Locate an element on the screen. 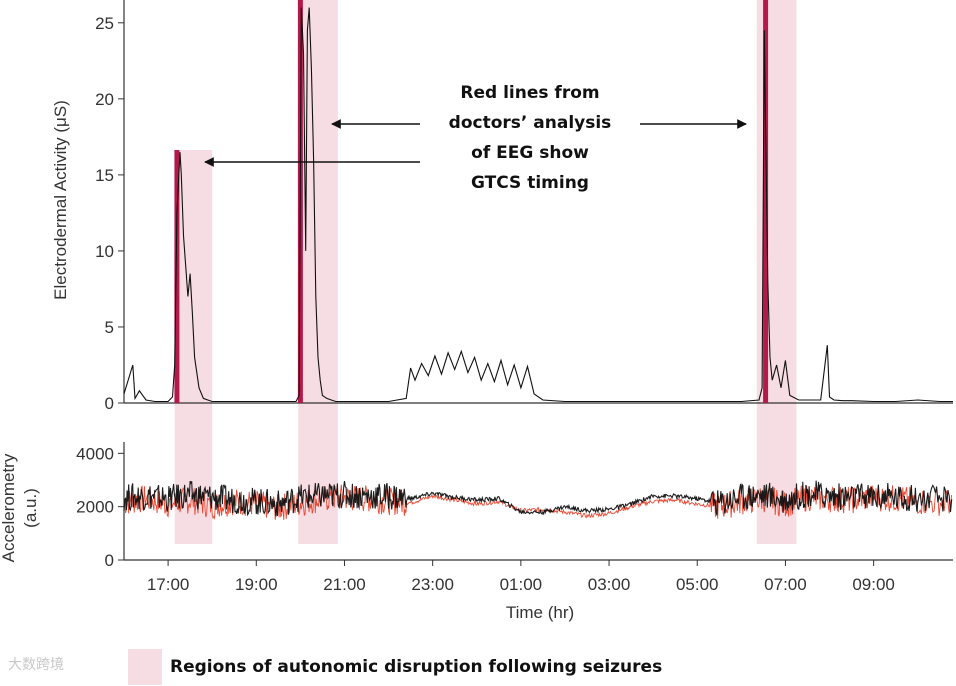 This screenshot has width=956, height=686. annotation-line: Red lines from is located at coordinates (530, 93).